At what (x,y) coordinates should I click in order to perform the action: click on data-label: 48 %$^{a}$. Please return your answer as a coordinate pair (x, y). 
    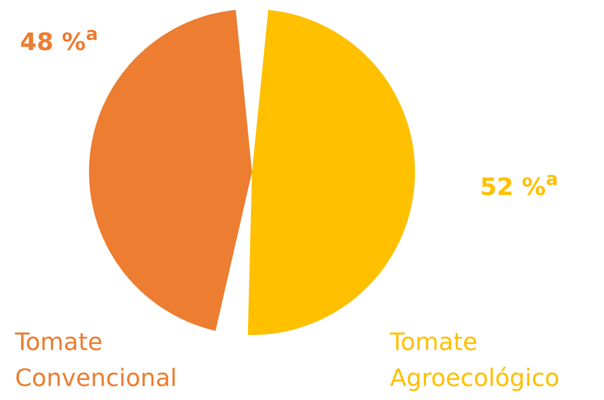
    Looking at the image, I should click on (59, 40).